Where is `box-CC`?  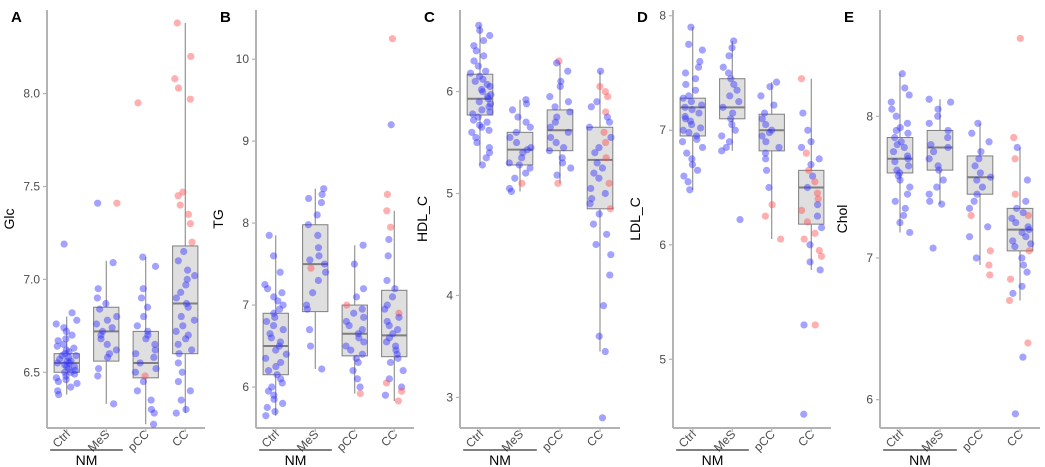
box-CC is located at coordinates (394, 323).